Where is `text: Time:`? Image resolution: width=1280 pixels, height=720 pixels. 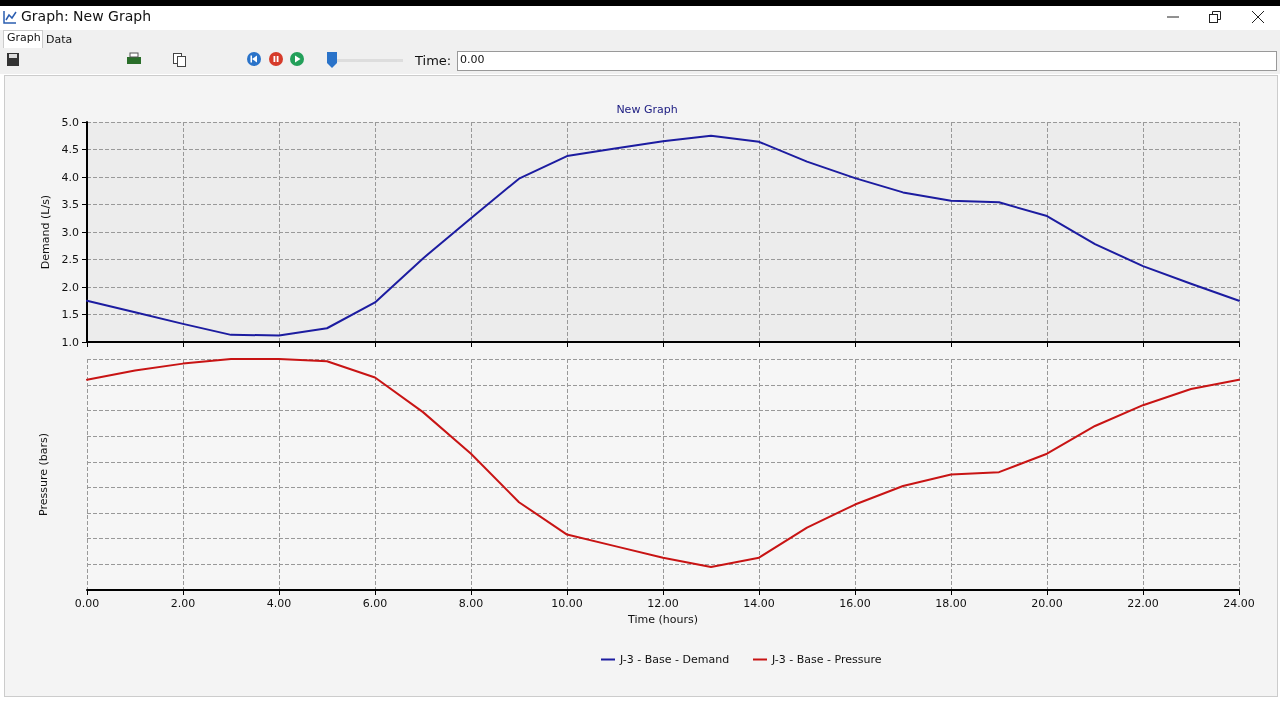
text: Time: is located at coordinates (433, 60).